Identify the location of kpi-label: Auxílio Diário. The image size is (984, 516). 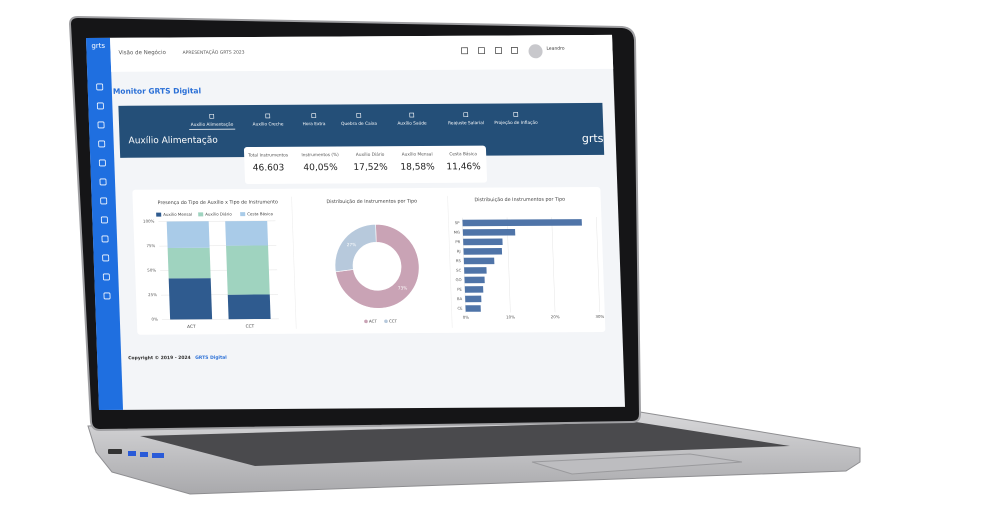
(370, 154).